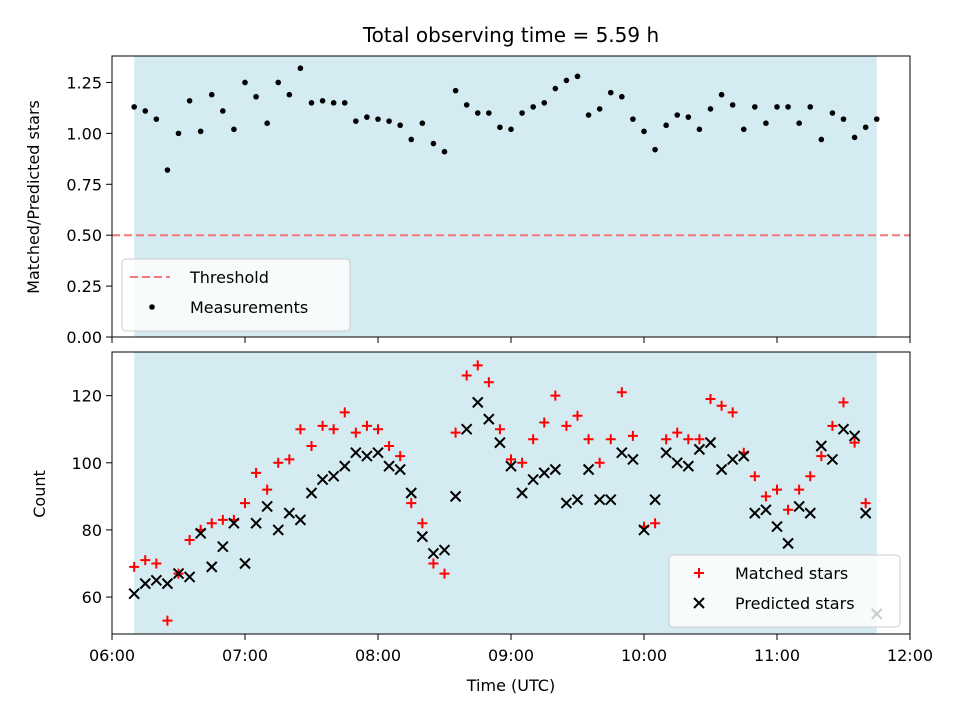  What do you see at coordinates (92, 597) in the screenshot?
I see `y-tick-label: 60` at bounding box center [92, 597].